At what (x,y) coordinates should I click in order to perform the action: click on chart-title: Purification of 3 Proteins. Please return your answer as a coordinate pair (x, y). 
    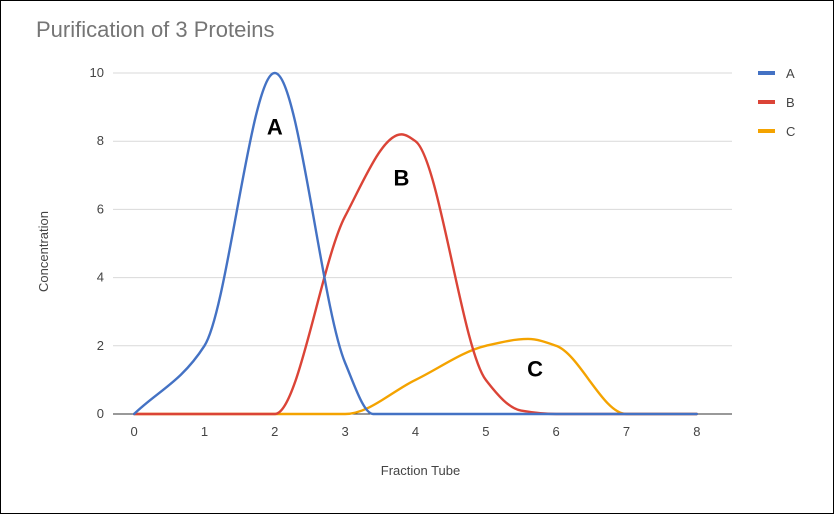
    Looking at the image, I should click on (155, 29).